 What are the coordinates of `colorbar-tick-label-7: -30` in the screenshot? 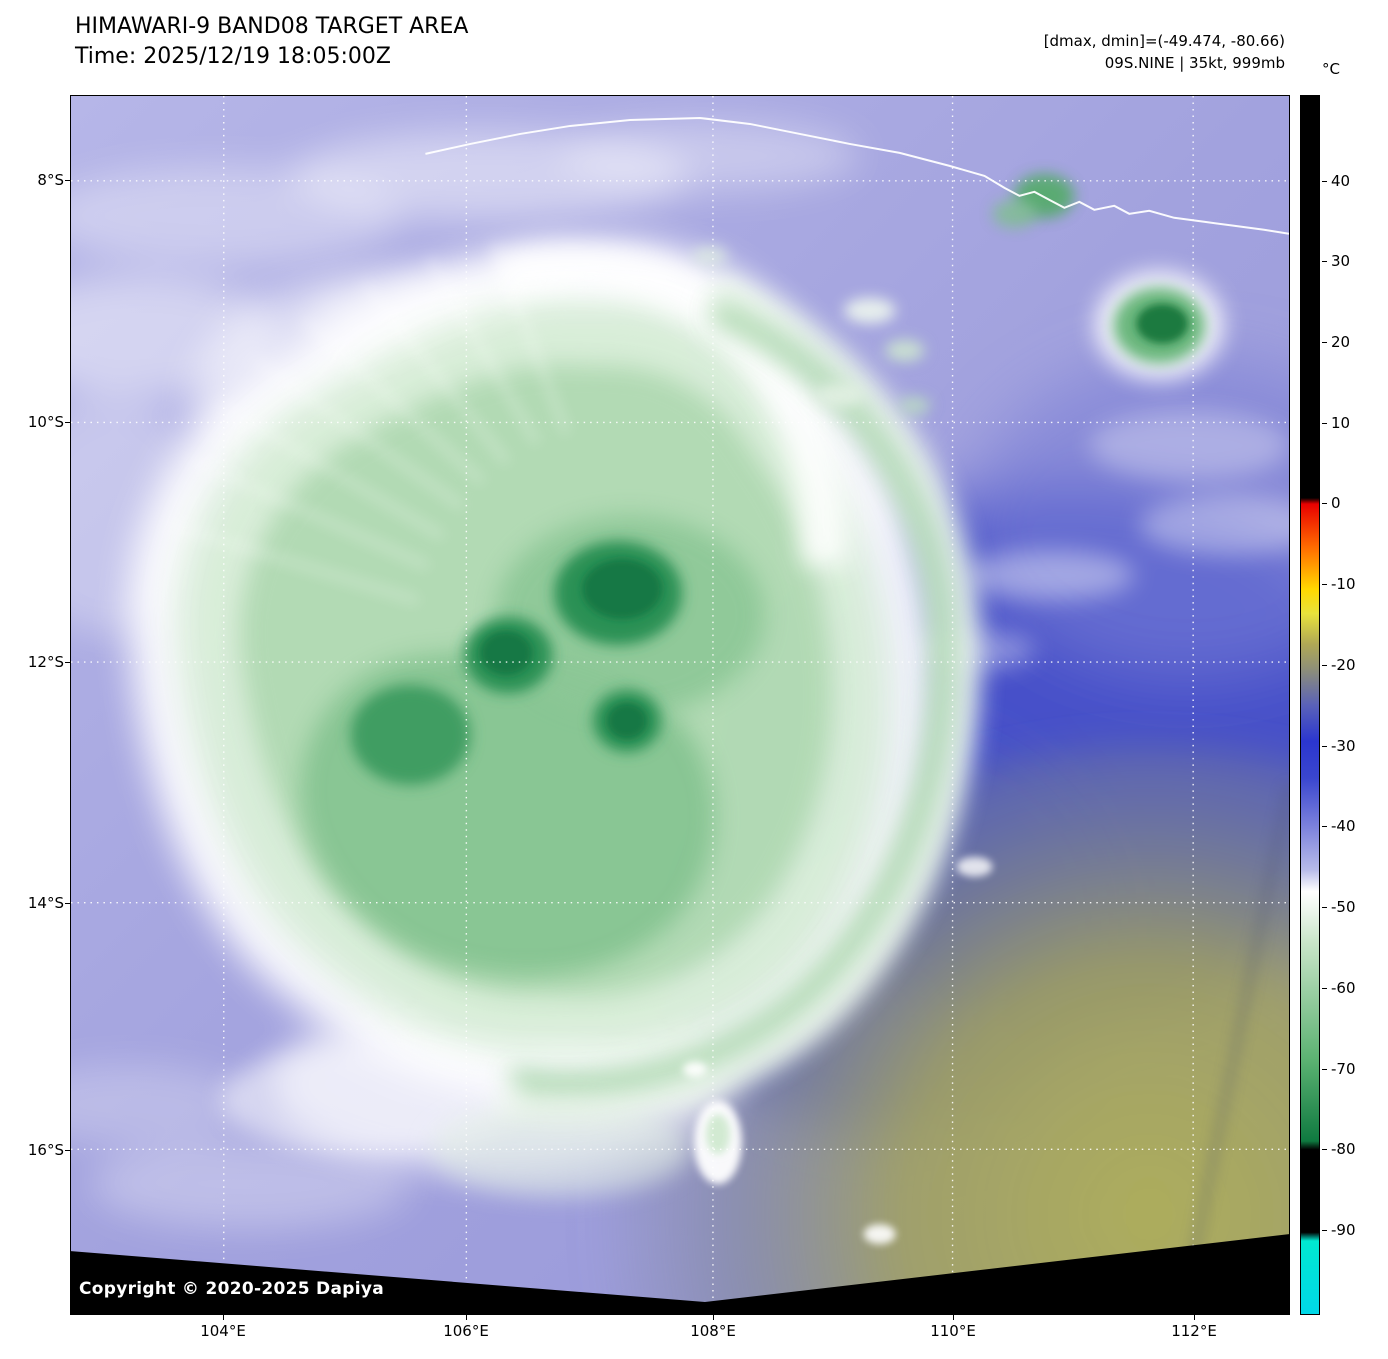 It's located at (1339, 746).